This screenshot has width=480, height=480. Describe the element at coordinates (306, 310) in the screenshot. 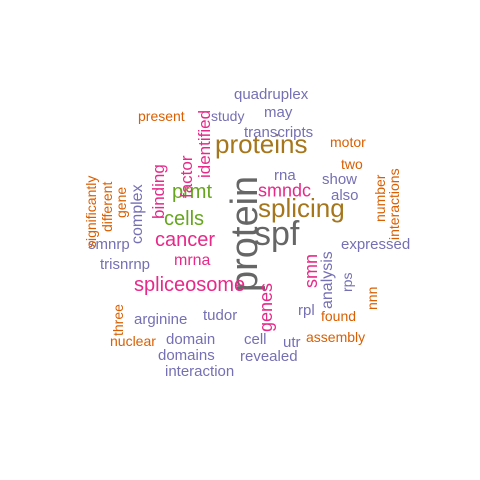

I see `word-rpl: rpl` at that location.